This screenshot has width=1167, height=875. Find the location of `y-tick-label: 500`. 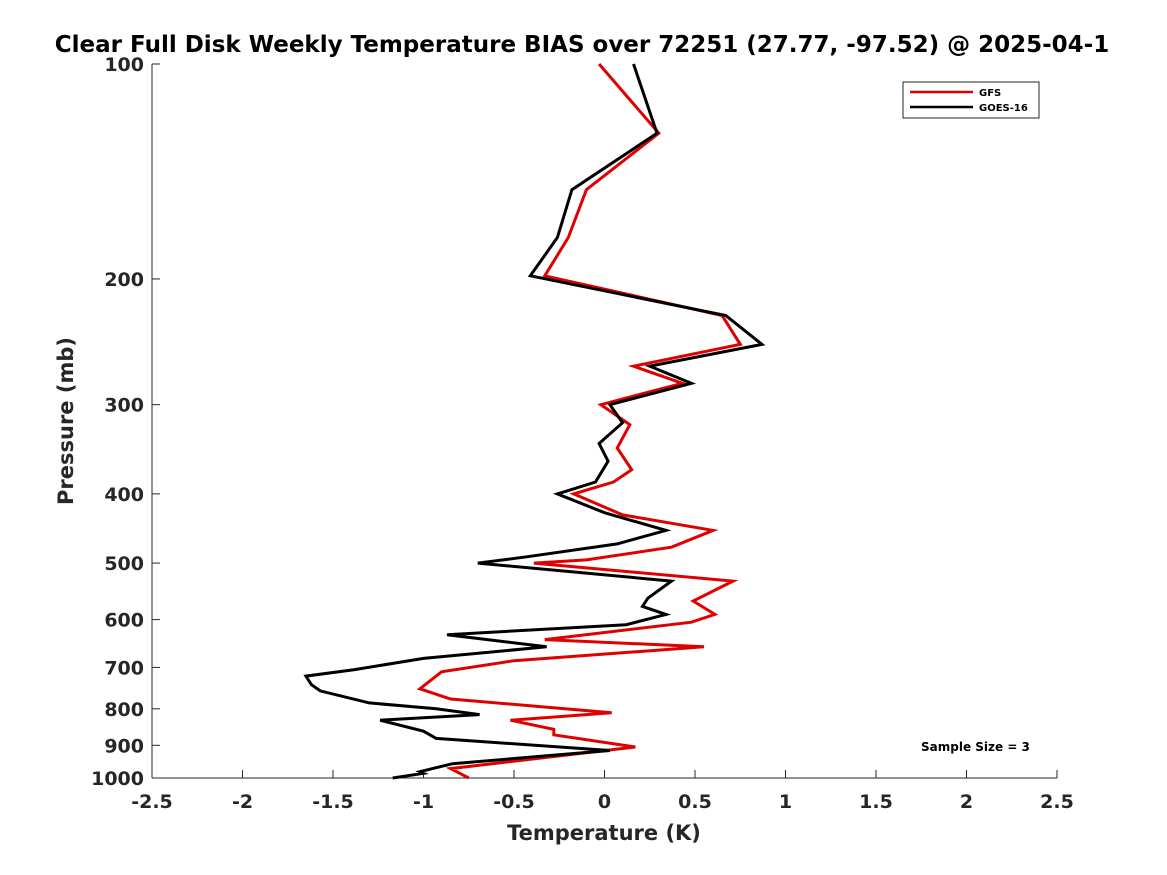

y-tick-label: 500 is located at coordinates (124, 564).